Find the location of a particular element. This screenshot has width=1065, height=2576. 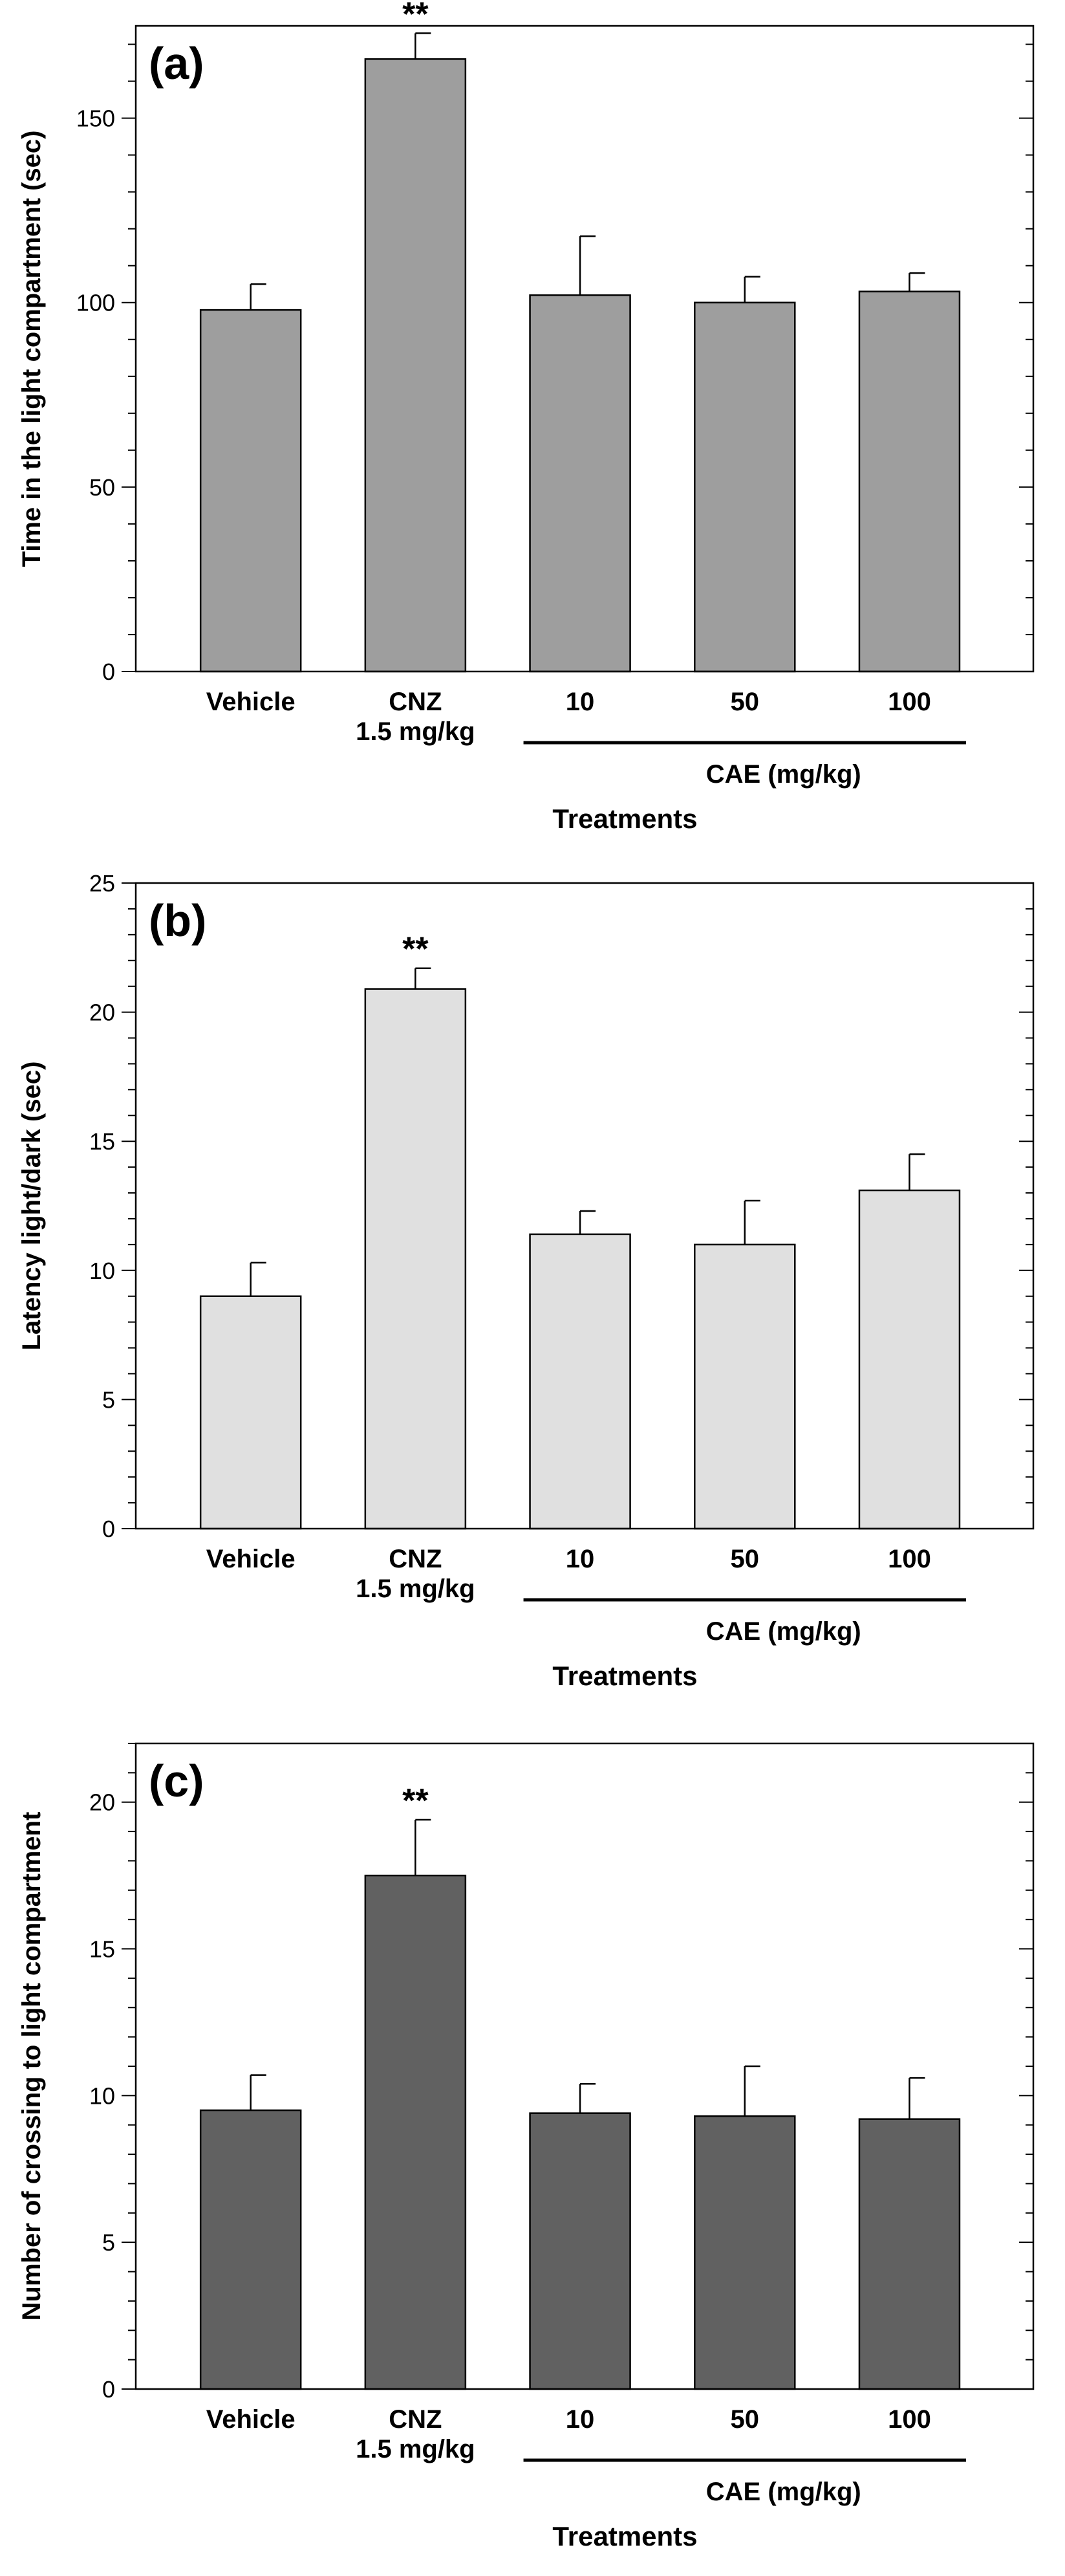

y-axis-title: Time in the light compartment (sec) is located at coordinates (31, 349).